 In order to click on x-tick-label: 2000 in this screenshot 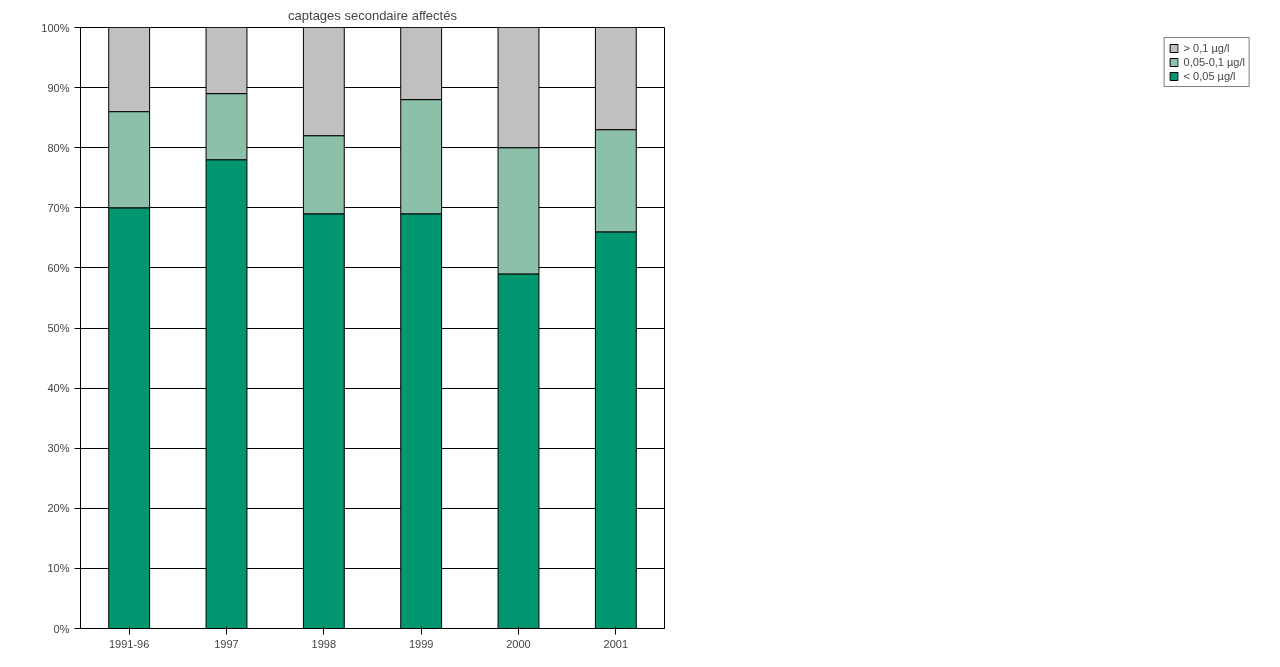, I will do `click(518, 643)`.